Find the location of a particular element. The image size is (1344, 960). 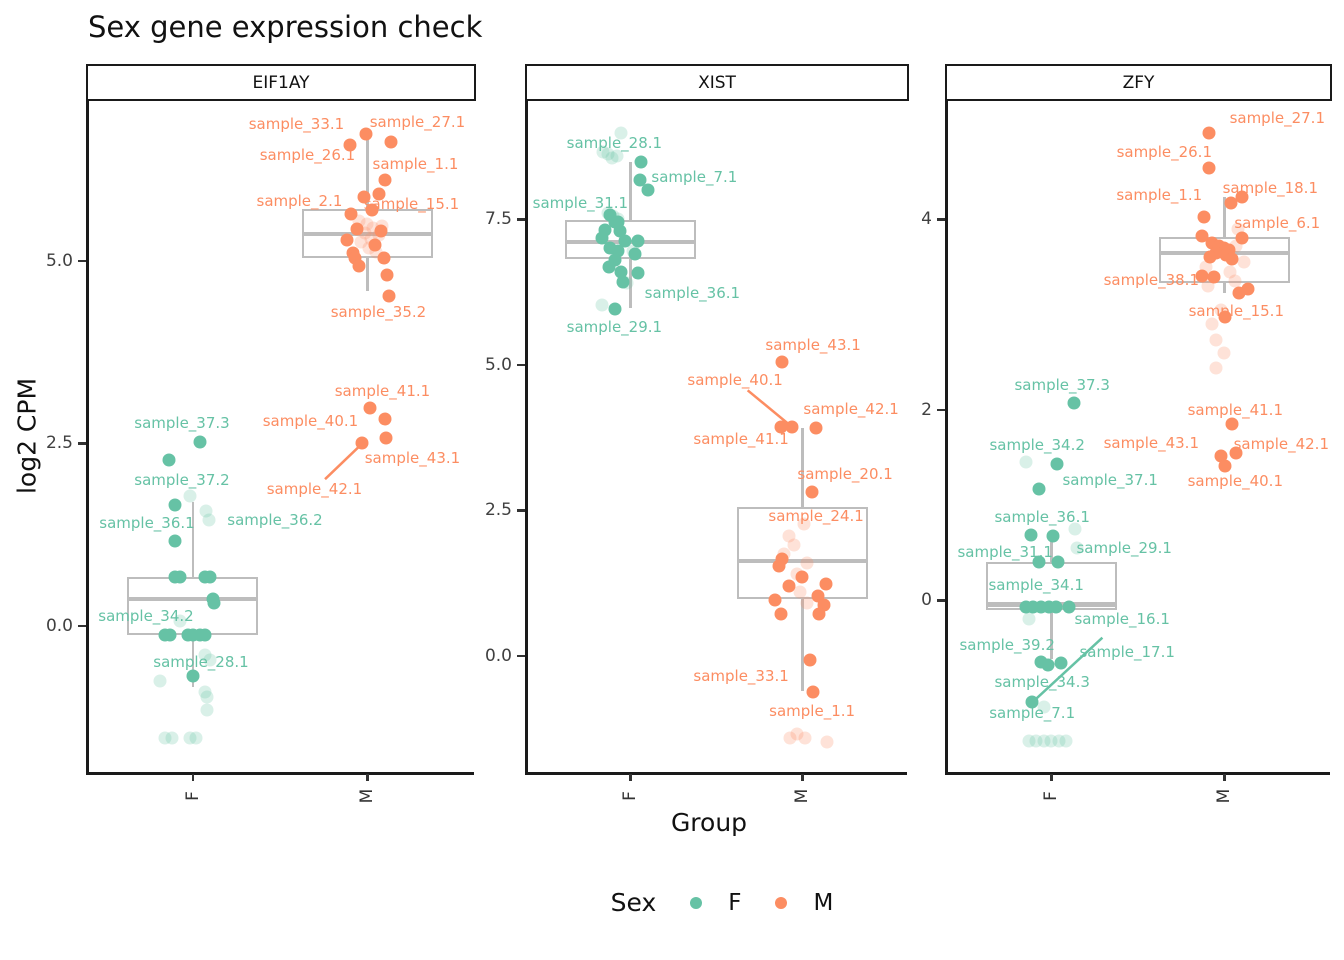

sample-label: sample_33.1 is located at coordinates (296, 123).